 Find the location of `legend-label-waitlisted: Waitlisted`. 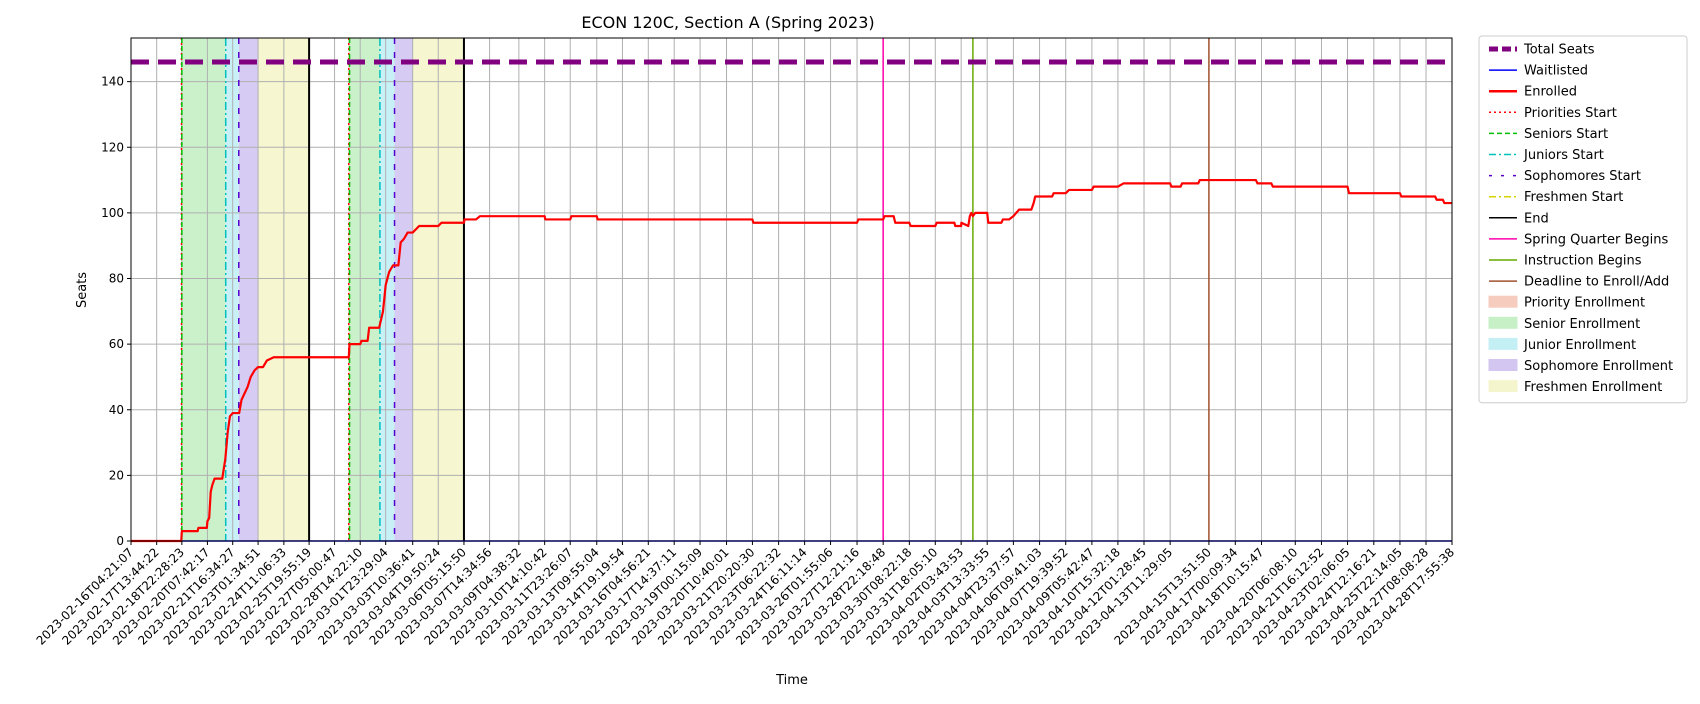

legend-label-waitlisted: Waitlisted is located at coordinates (1556, 71).